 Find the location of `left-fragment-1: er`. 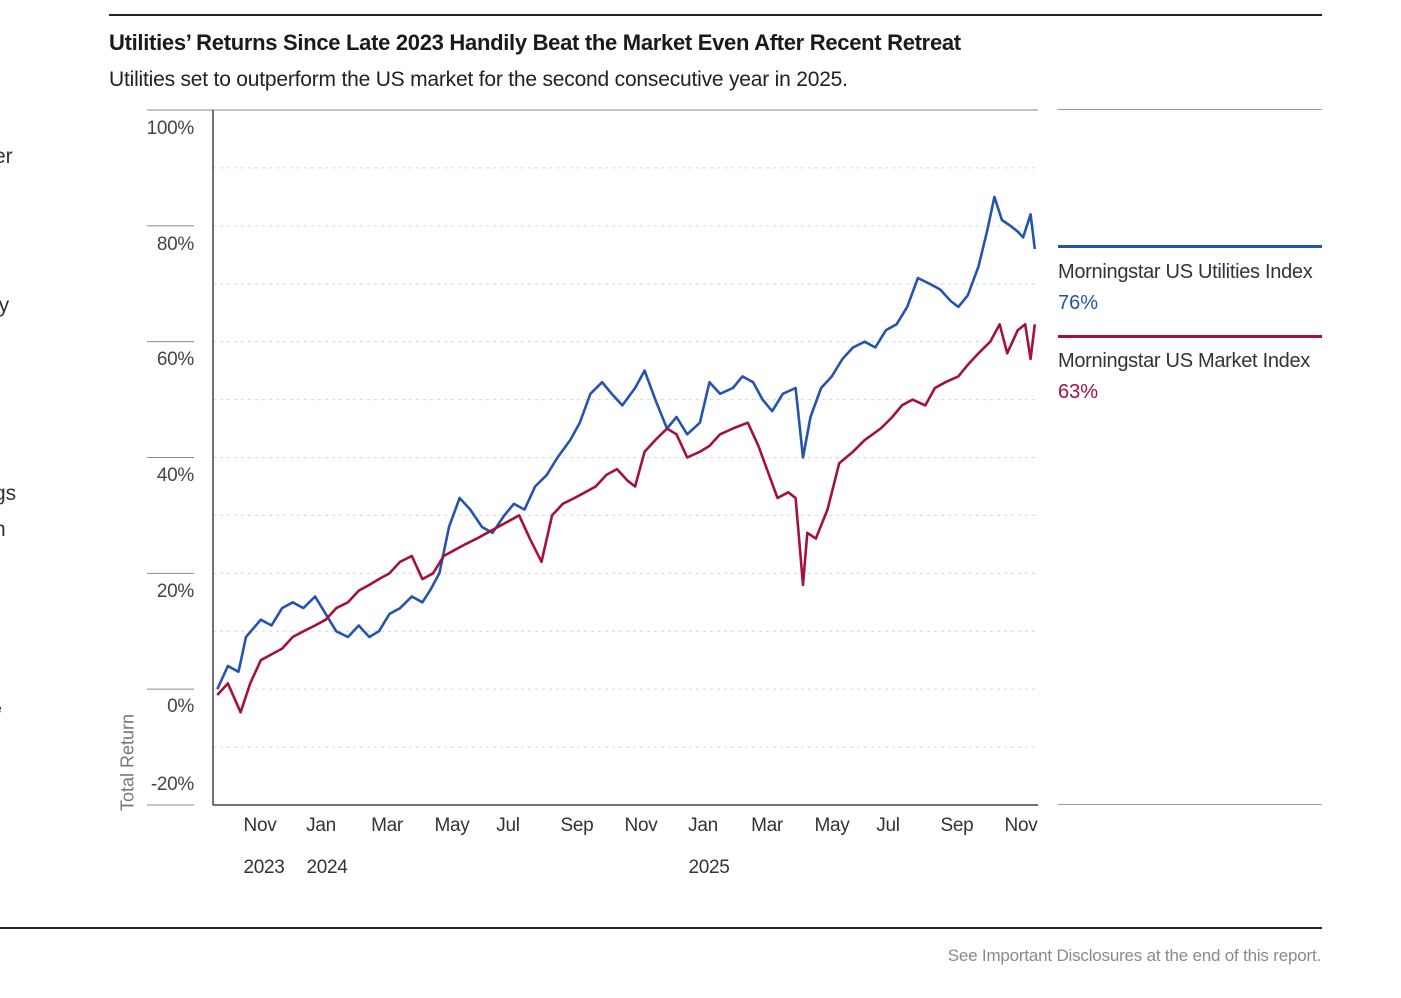

left-fragment-1: er is located at coordinates (6, 156).